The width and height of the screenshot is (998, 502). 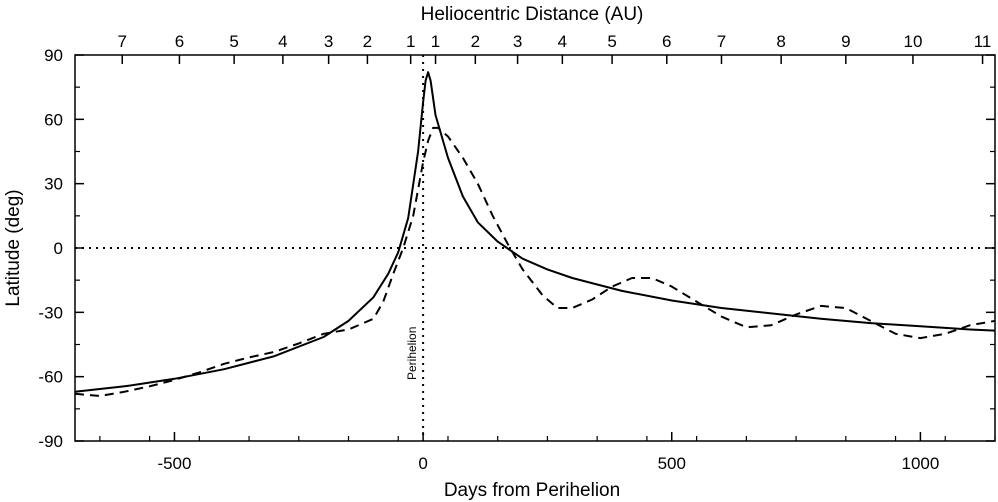 What do you see at coordinates (422, 463) in the screenshot?
I see `x-tick-label: 0` at bounding box center [422, 463].